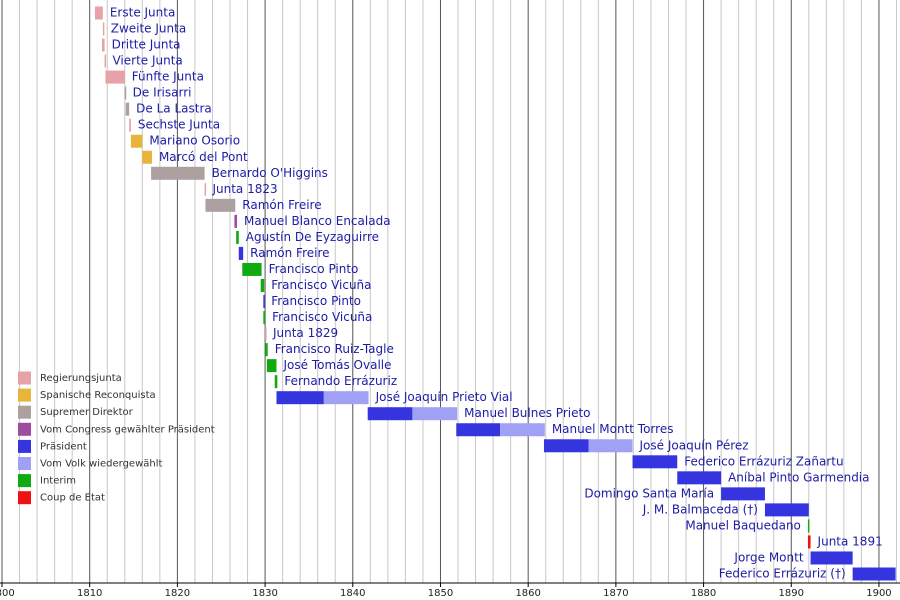 The width and height of the screenshot is (900, 600). I want to click on row-label: Manuel Bulnes Prieto, so click(527, 413).